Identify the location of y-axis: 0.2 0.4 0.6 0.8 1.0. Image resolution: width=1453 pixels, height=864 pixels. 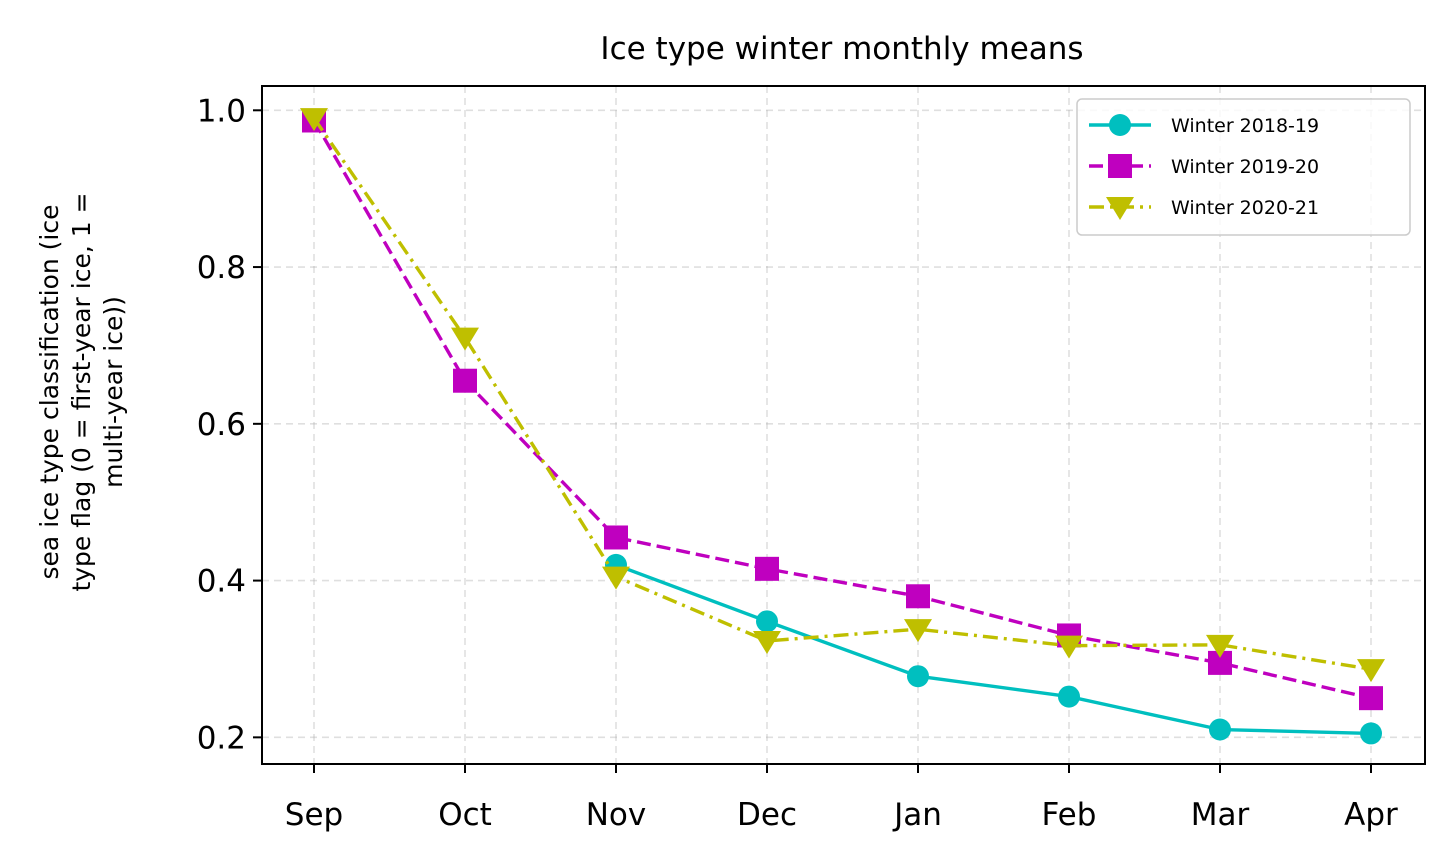
(229, 424).